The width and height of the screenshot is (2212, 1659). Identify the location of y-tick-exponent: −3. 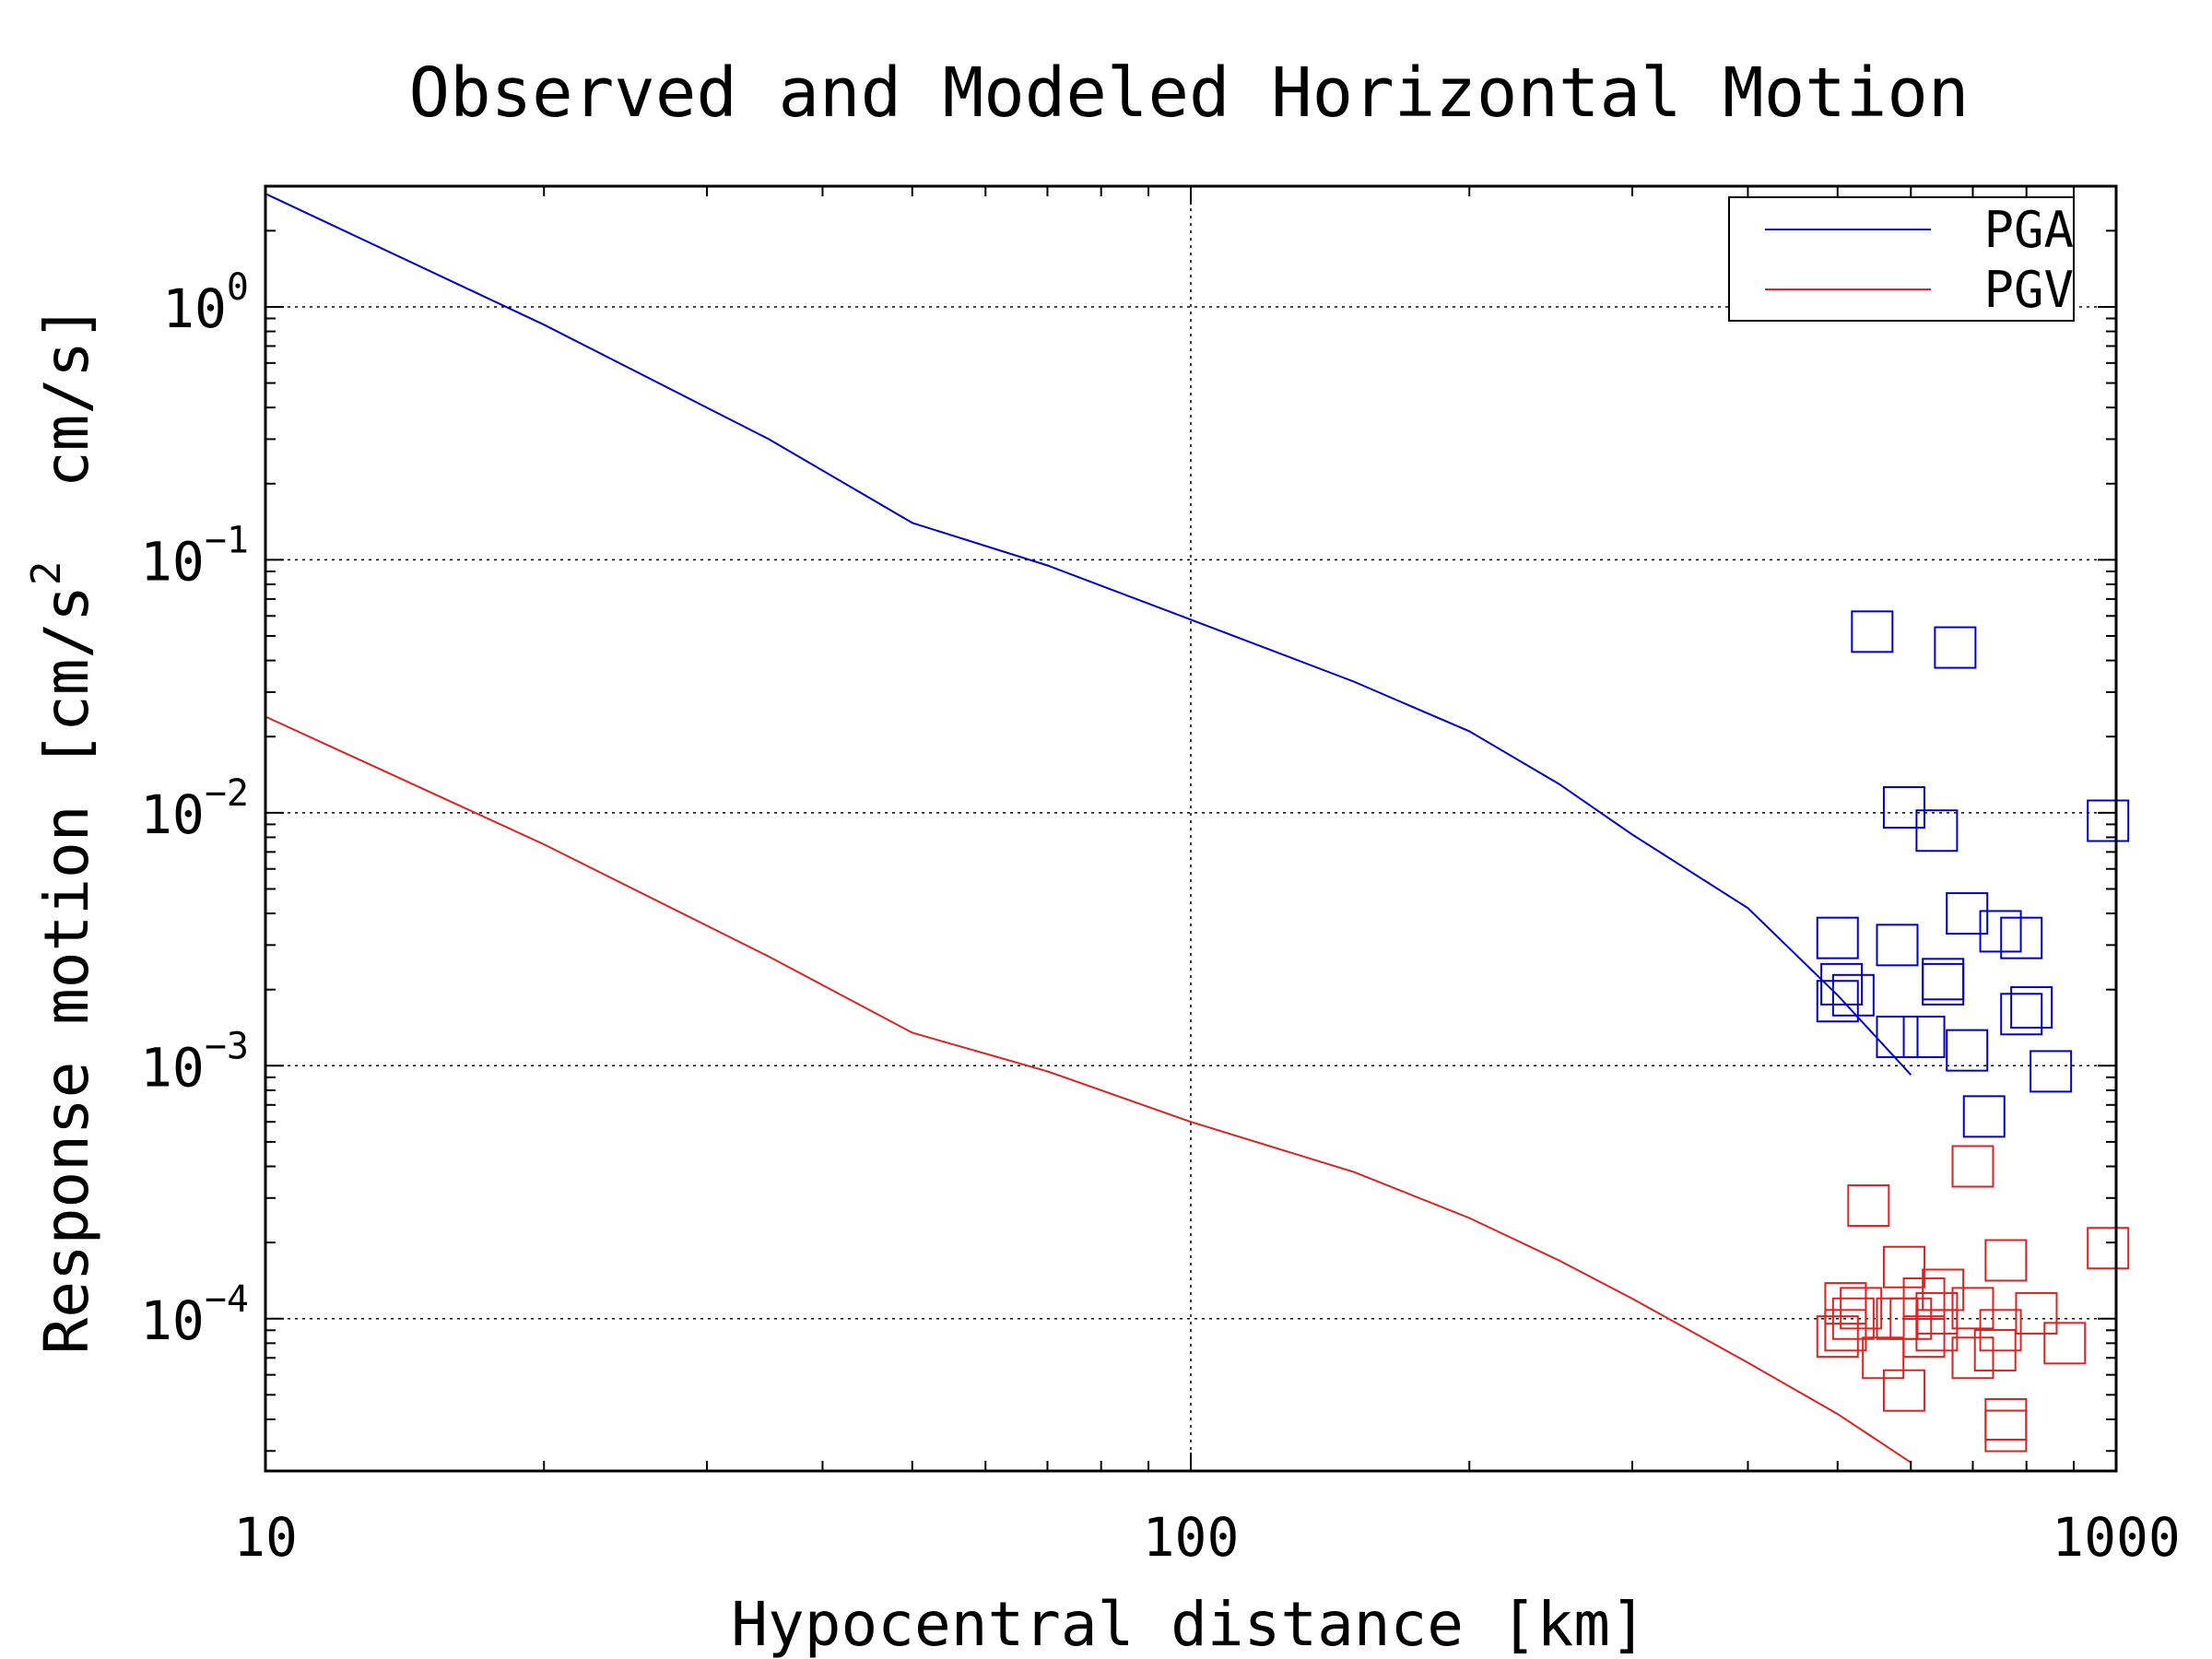
(227, 1046).